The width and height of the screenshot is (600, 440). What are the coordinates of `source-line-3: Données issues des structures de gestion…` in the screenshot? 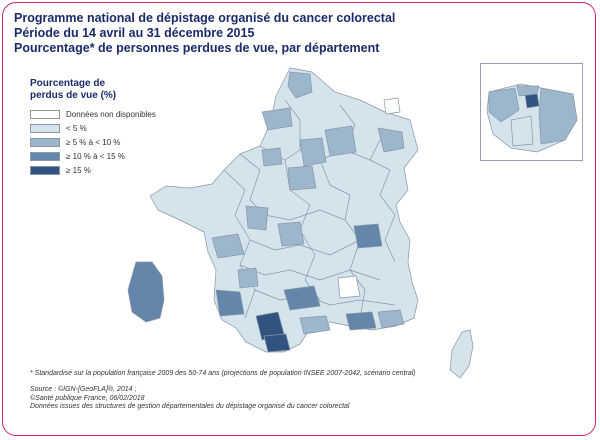 It's located at (190, 406).